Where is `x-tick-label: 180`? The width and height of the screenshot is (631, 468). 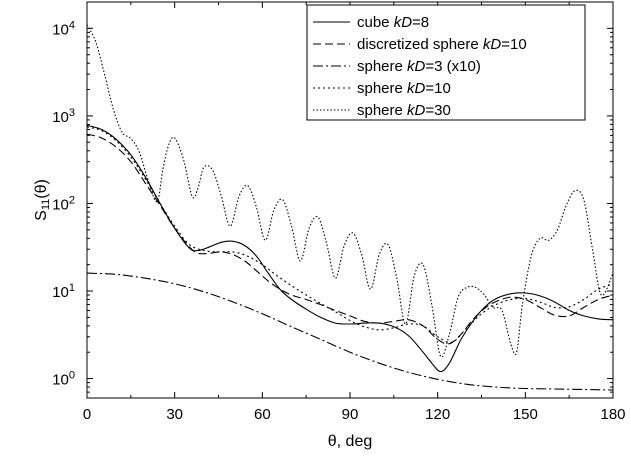
x-tick-label: 180 is located at coordinates (612, 414).